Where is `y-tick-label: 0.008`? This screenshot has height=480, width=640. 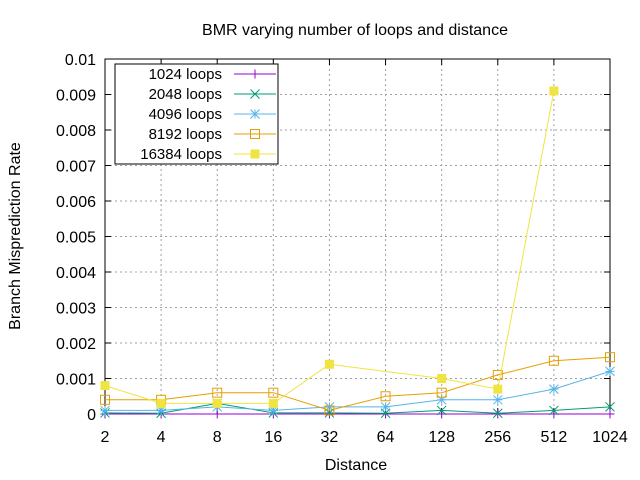 y-tick-label: 0.008 is located at coordinates (76, 131).